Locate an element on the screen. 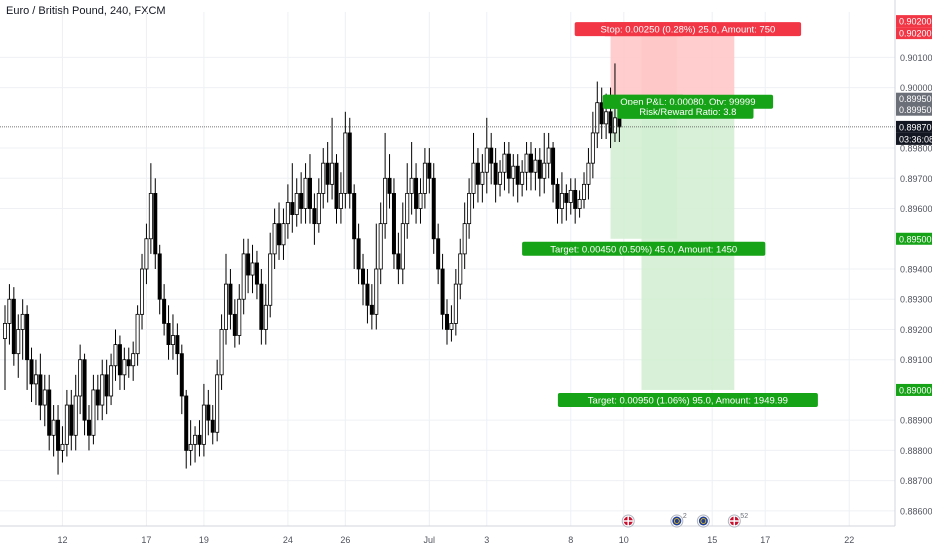 This screenshot has height=550, width=932. target-label-0-bg is located at coordinates (687, 399).